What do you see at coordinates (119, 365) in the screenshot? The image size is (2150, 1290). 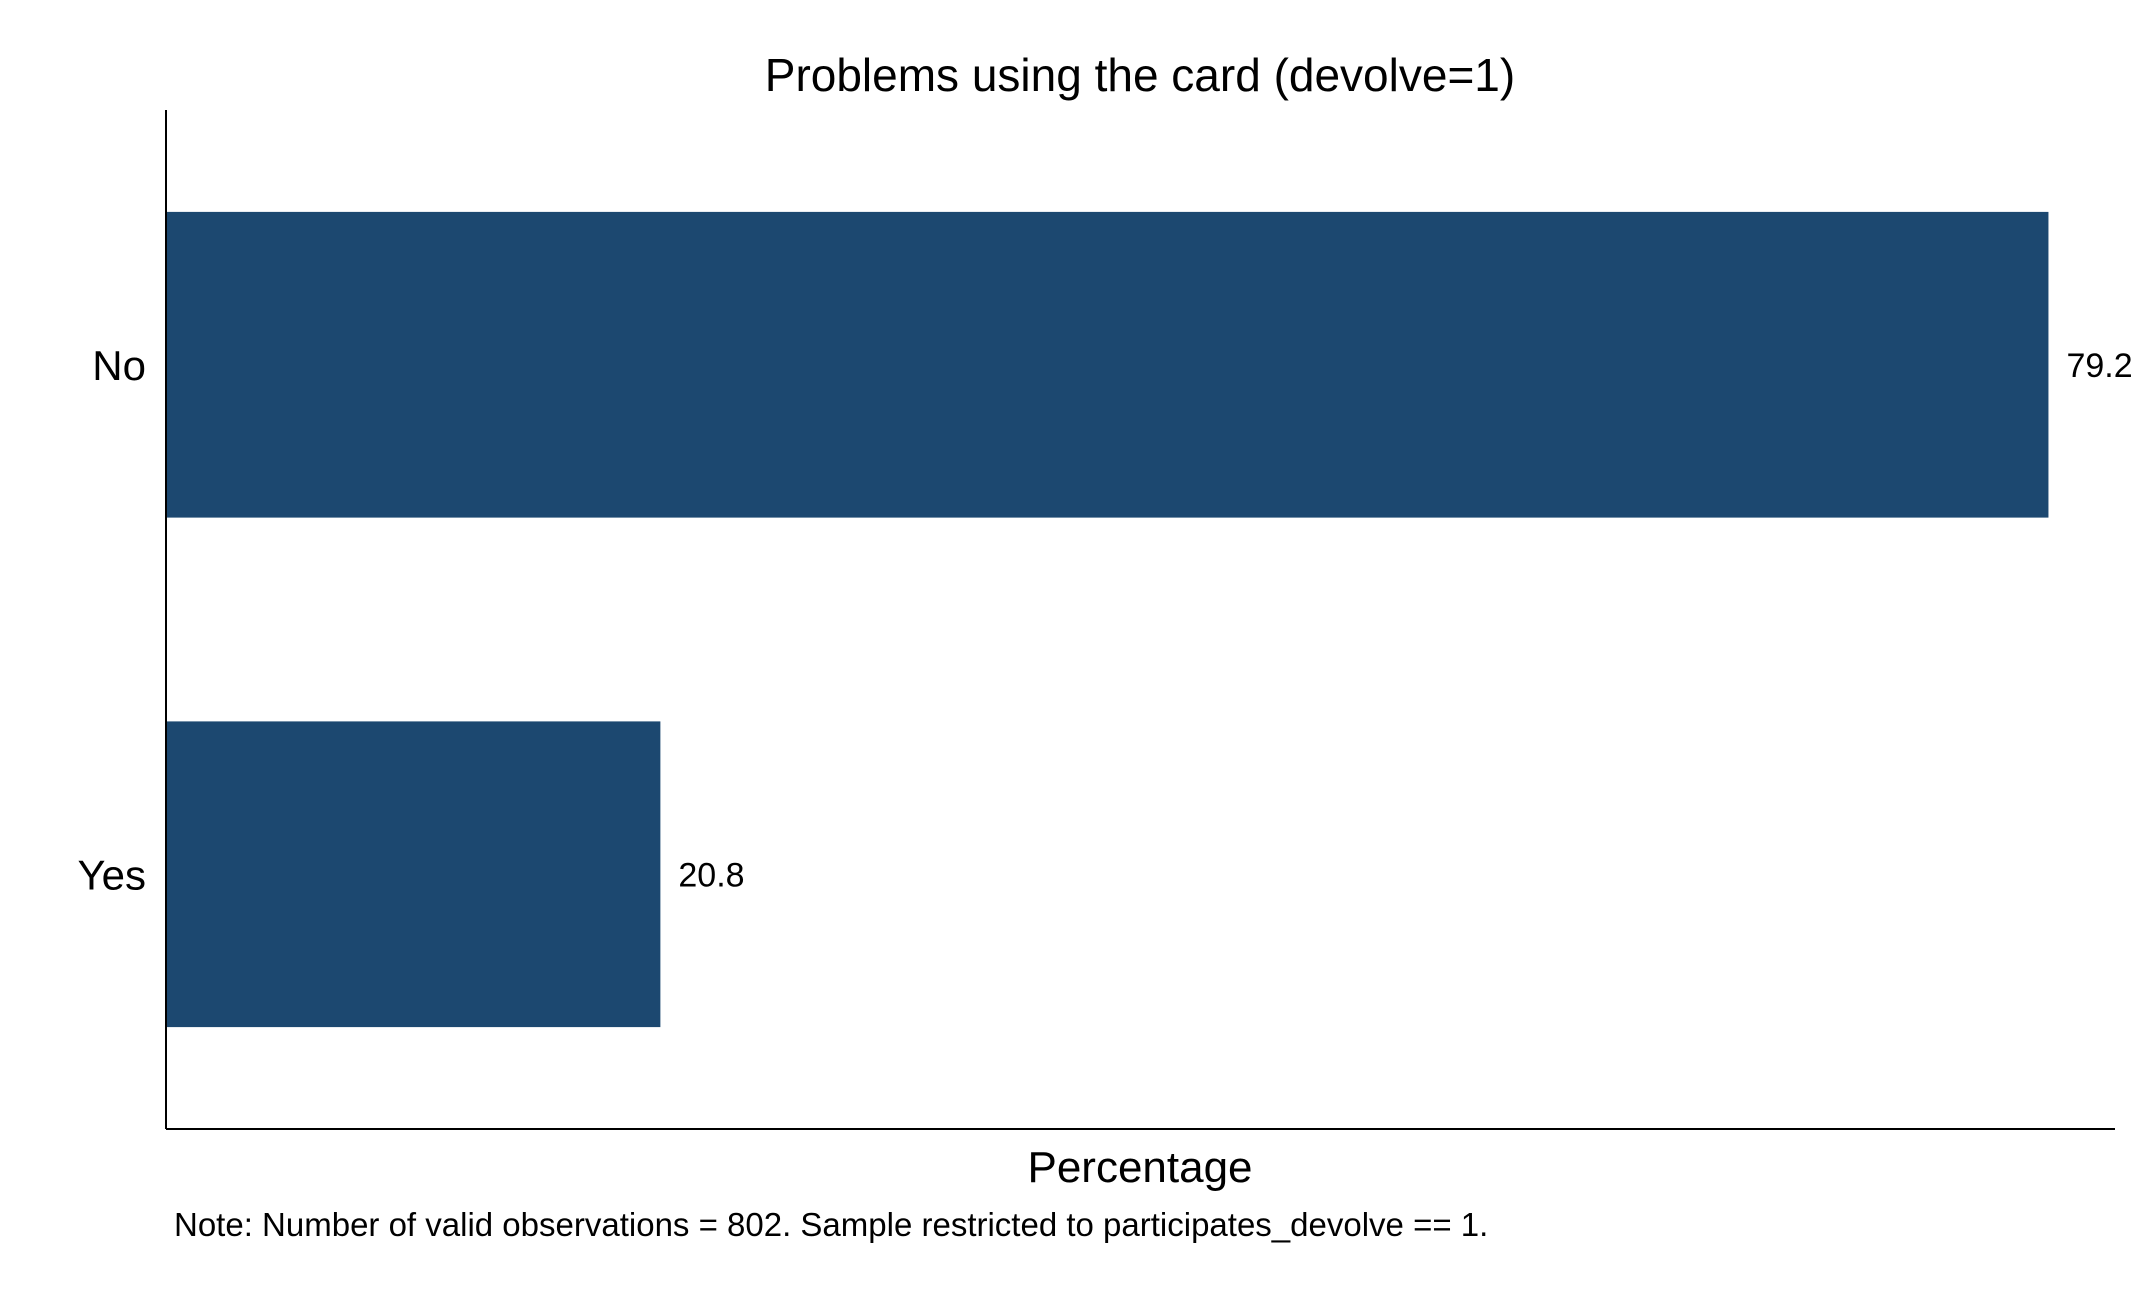 I see `category-label-no: No` at bounding box center [119, 365].